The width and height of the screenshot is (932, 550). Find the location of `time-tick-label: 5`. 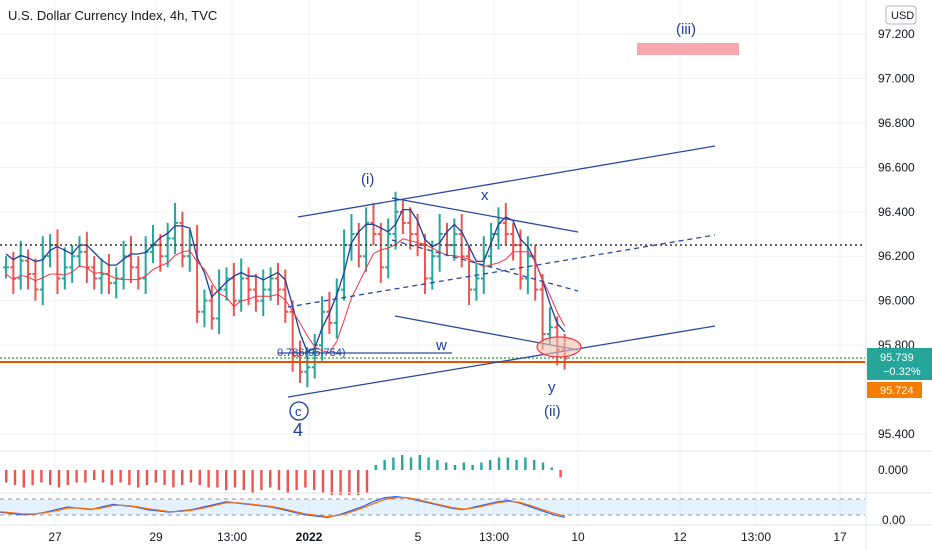

time-tick-label: 5 is located at coordinates (418, 537).